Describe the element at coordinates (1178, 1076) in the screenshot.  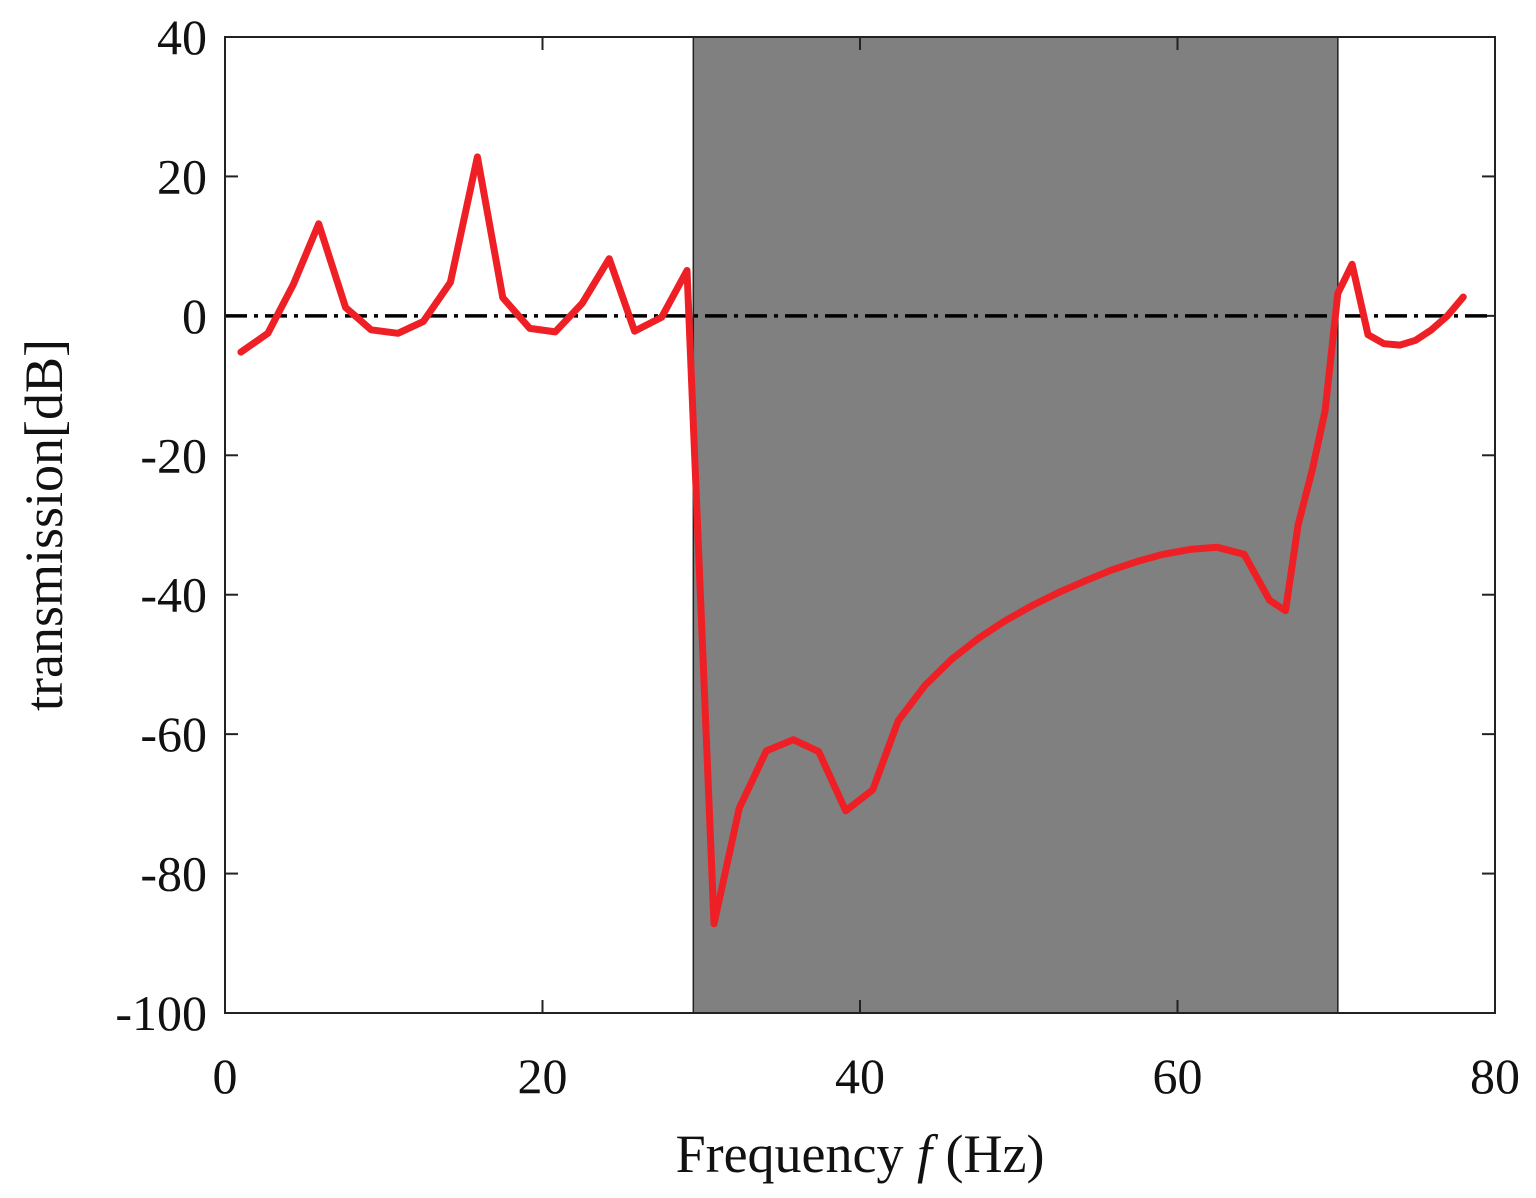
I see `x-tick-label-3: 60` at that location.